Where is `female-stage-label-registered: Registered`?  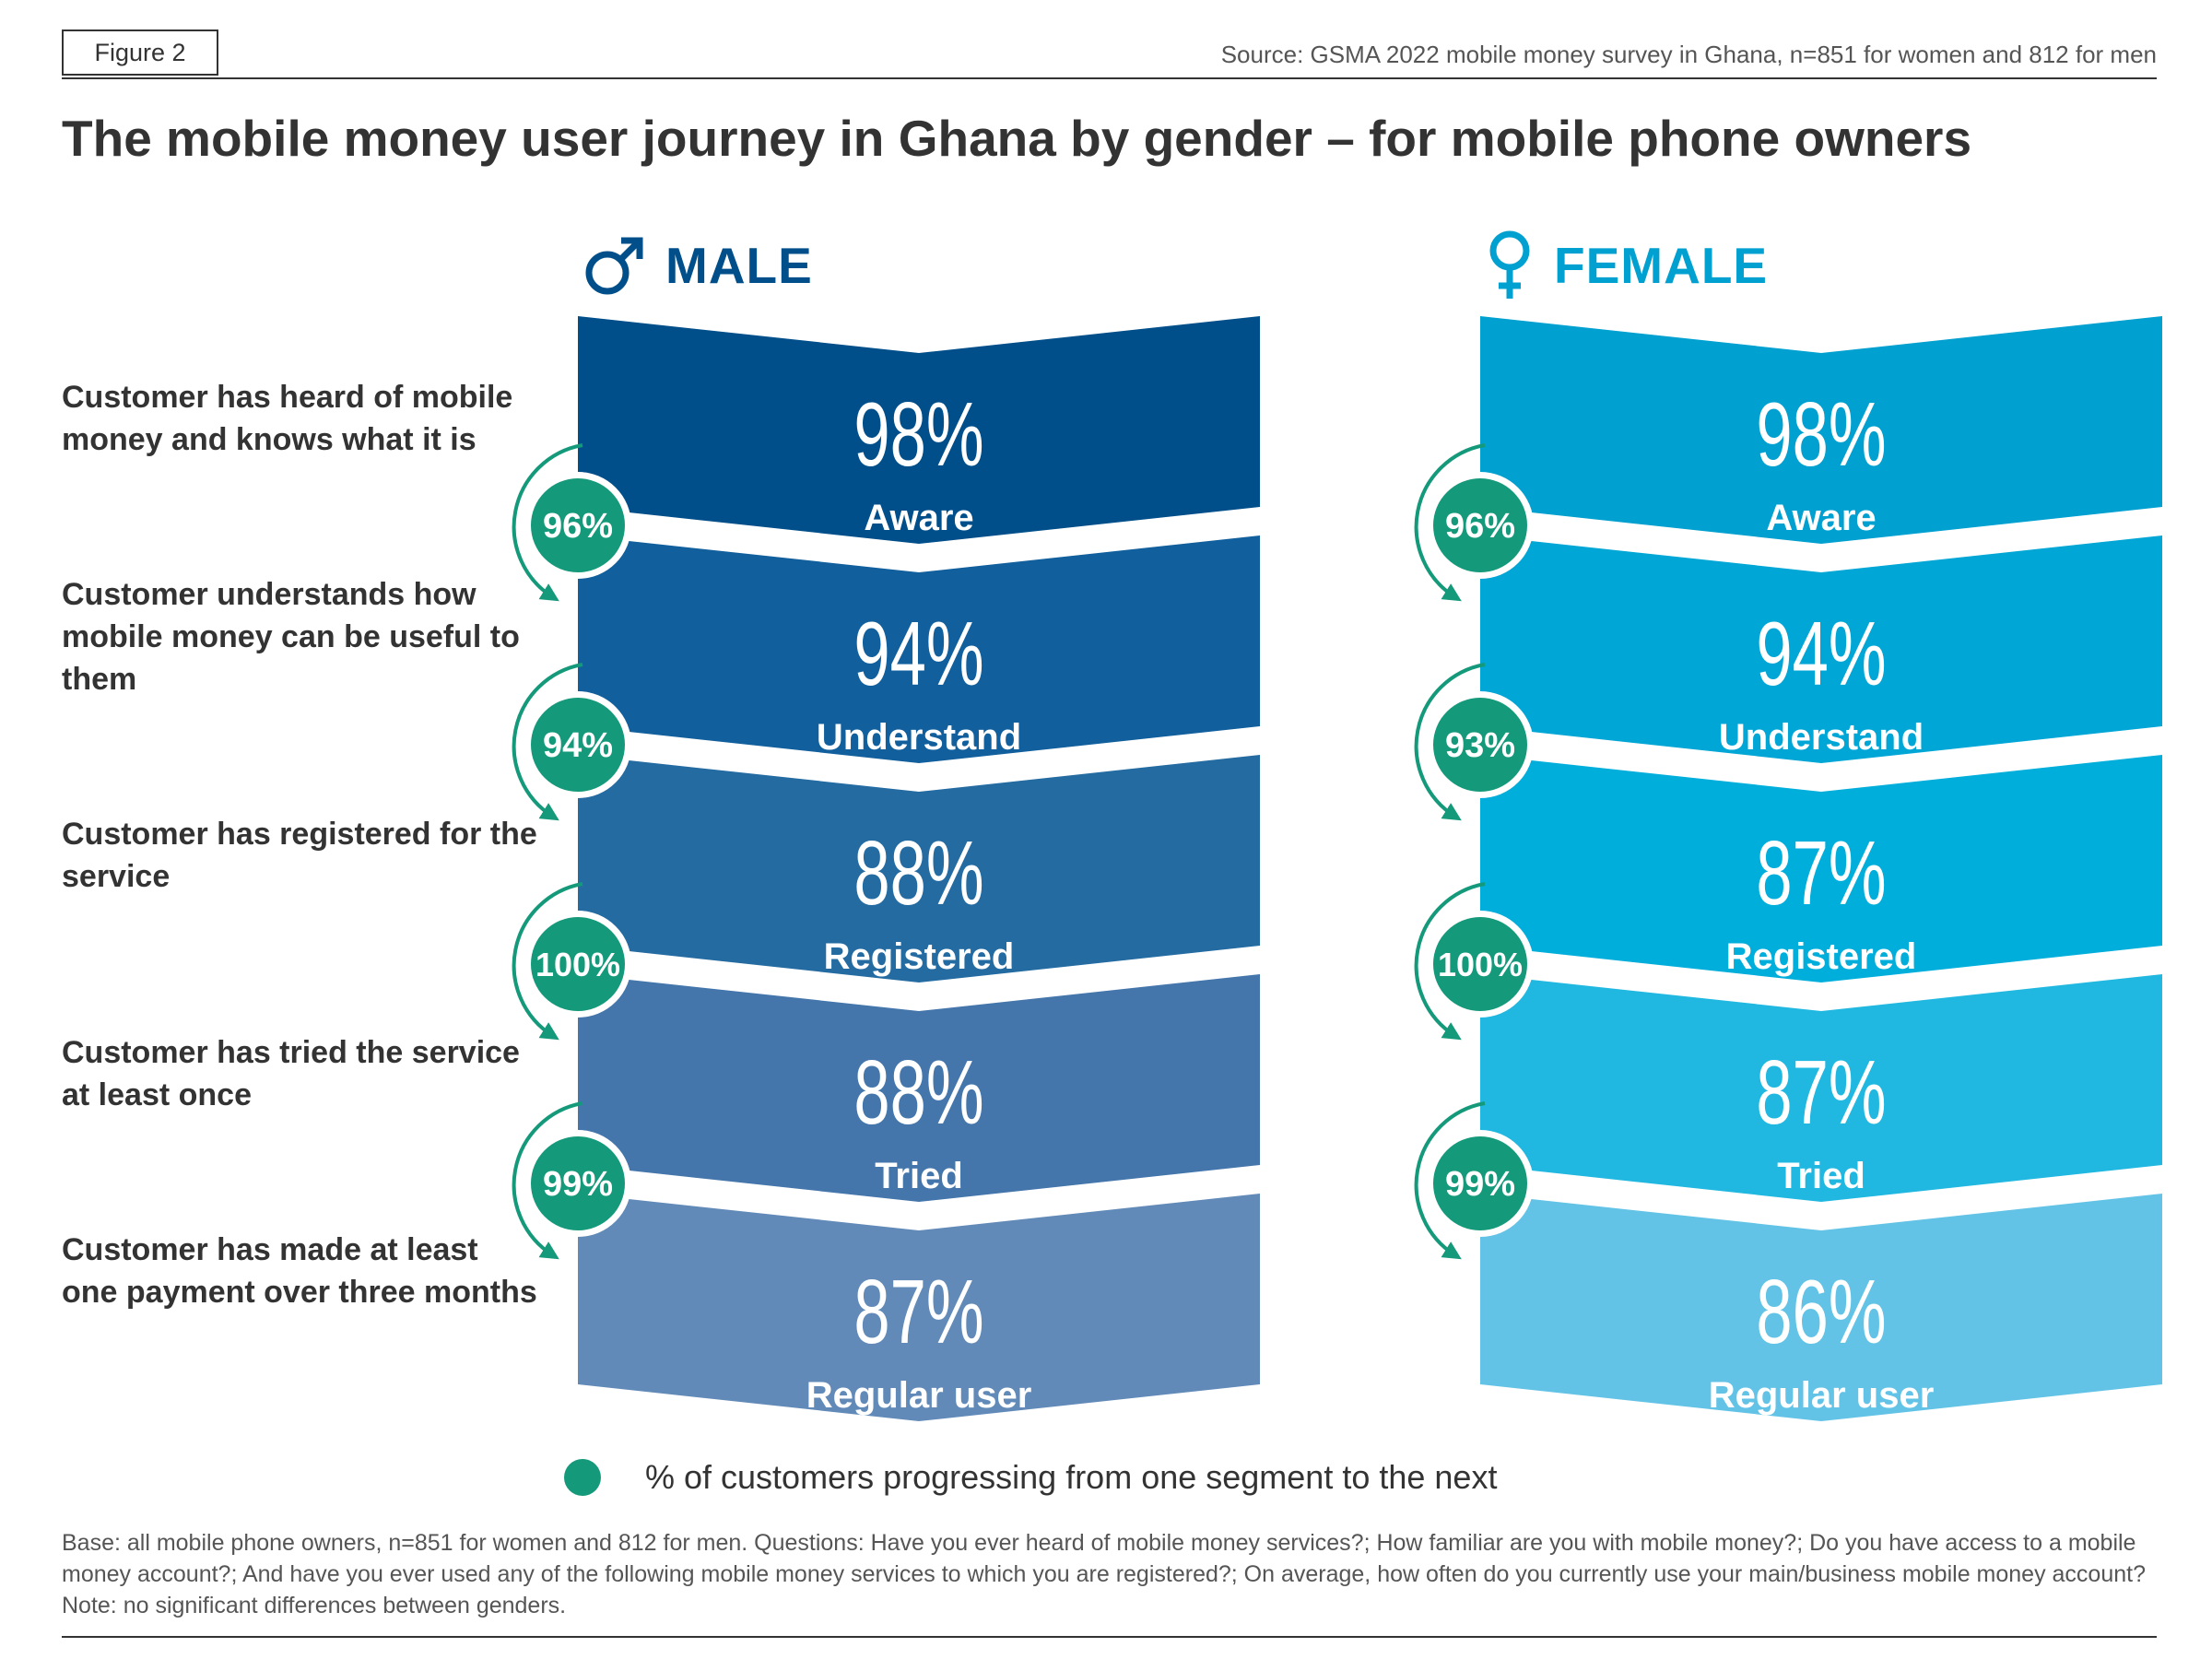 female-stage-label-registered: Registered is located at coordinates (1821, 956).